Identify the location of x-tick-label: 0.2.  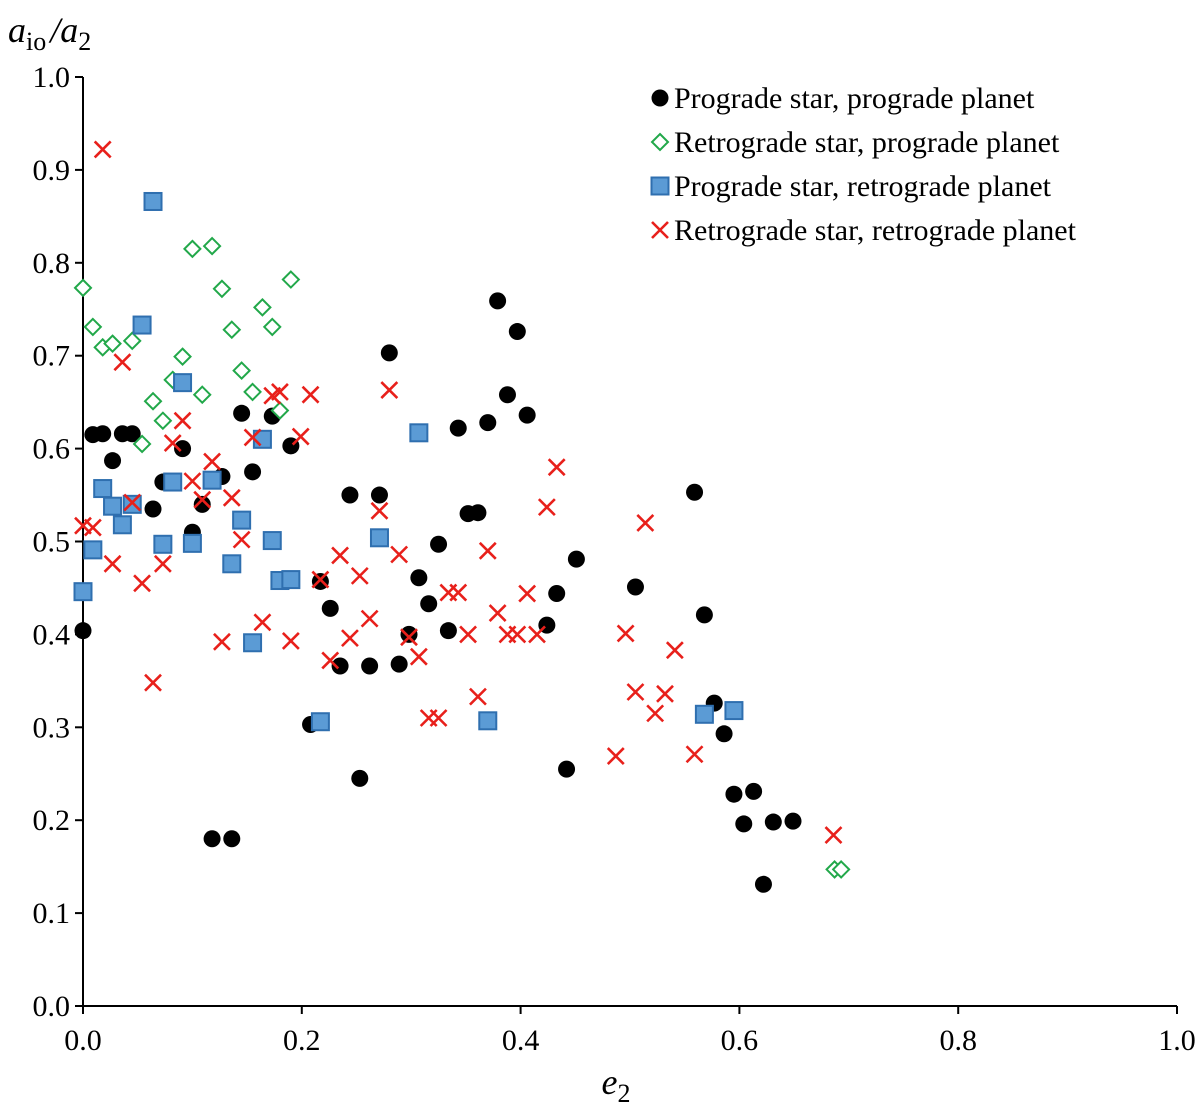
(302, 1040).